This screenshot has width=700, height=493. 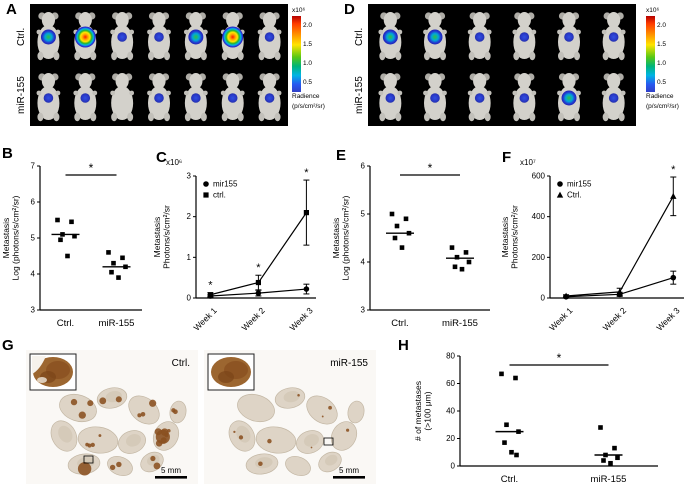 I want to click on y-tick-label: 6, so click(x=363, y=166).